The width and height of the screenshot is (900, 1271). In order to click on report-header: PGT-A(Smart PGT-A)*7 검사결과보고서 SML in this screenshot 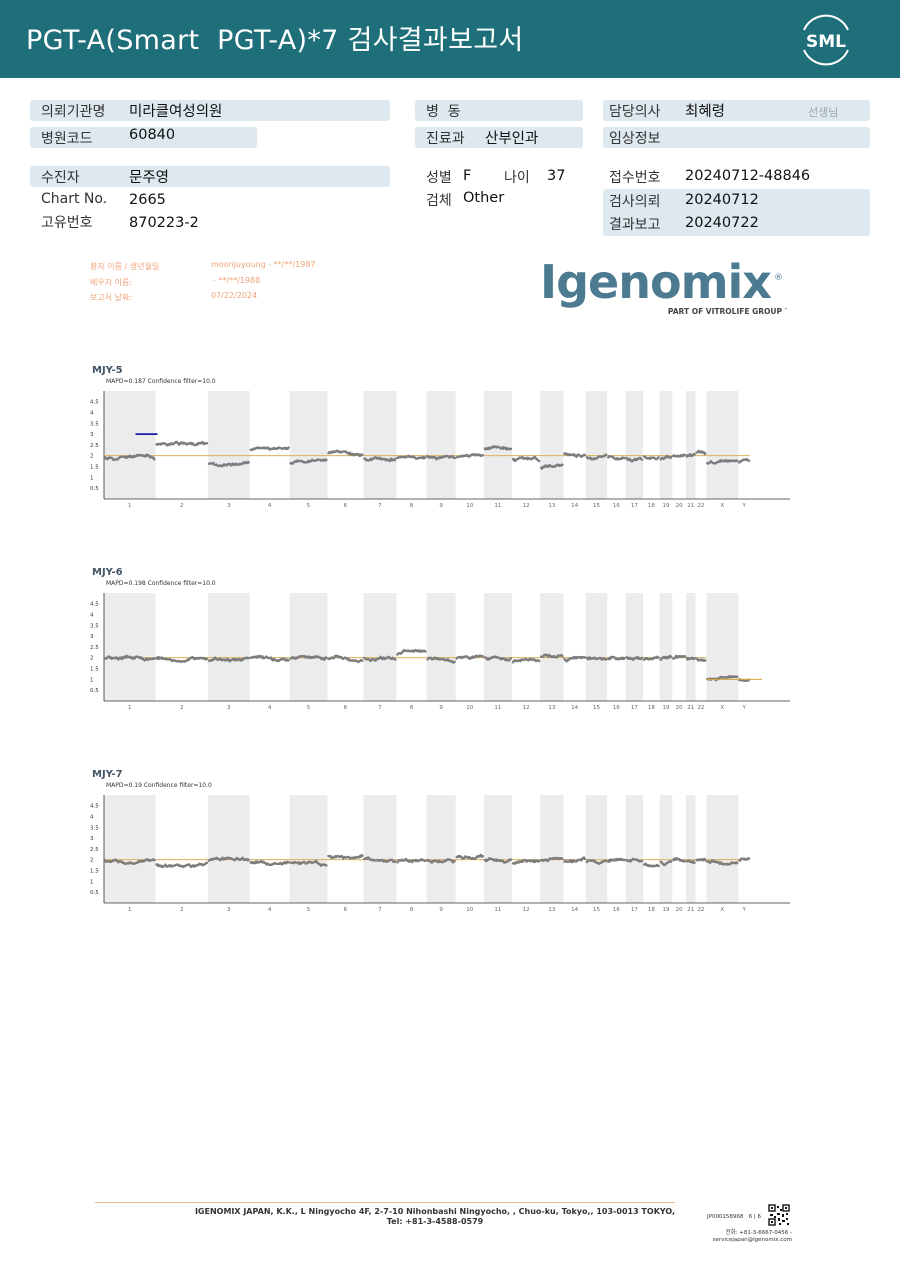, I will do `click(450, 39)`.